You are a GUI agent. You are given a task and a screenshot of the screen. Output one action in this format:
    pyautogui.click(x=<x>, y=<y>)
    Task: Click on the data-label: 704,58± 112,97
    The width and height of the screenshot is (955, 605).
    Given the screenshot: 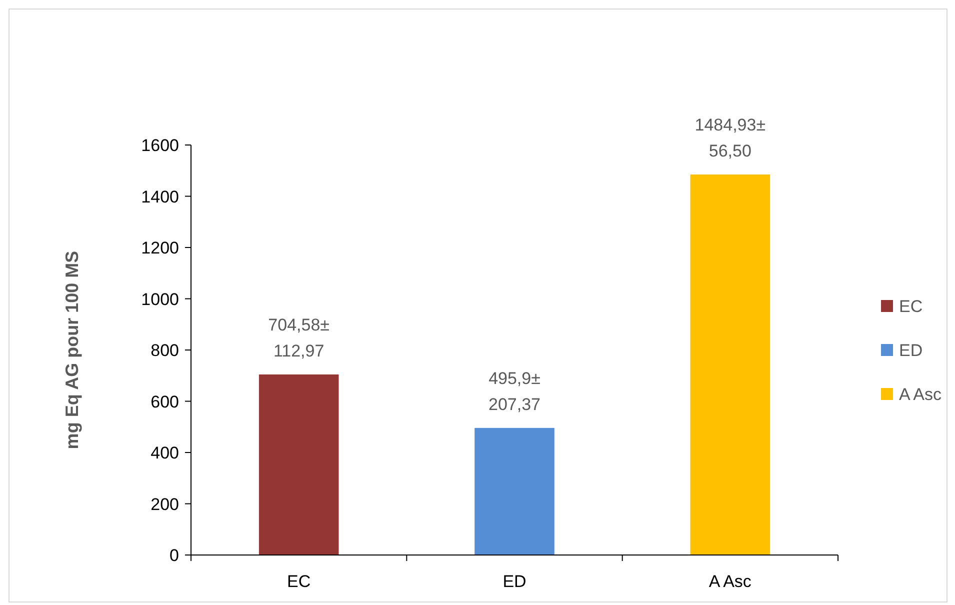 What is the action you would take?
    pyautogui.click(x=299, y=337)
    